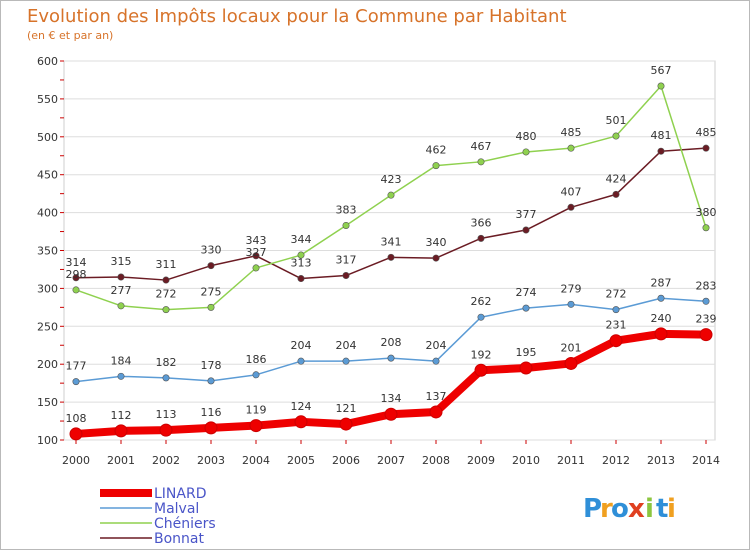  Describe the element at coordinates (76, 418) in the screenshot. I see `data-label: 108` at that location.